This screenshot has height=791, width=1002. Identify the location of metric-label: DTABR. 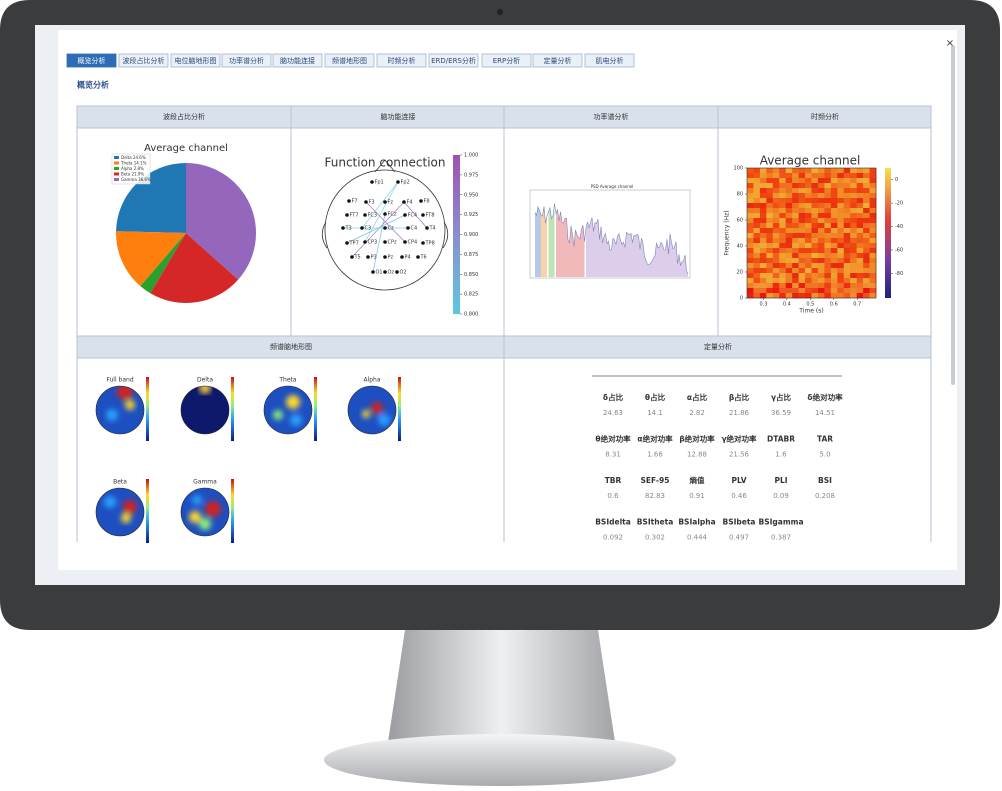
(781, 439).